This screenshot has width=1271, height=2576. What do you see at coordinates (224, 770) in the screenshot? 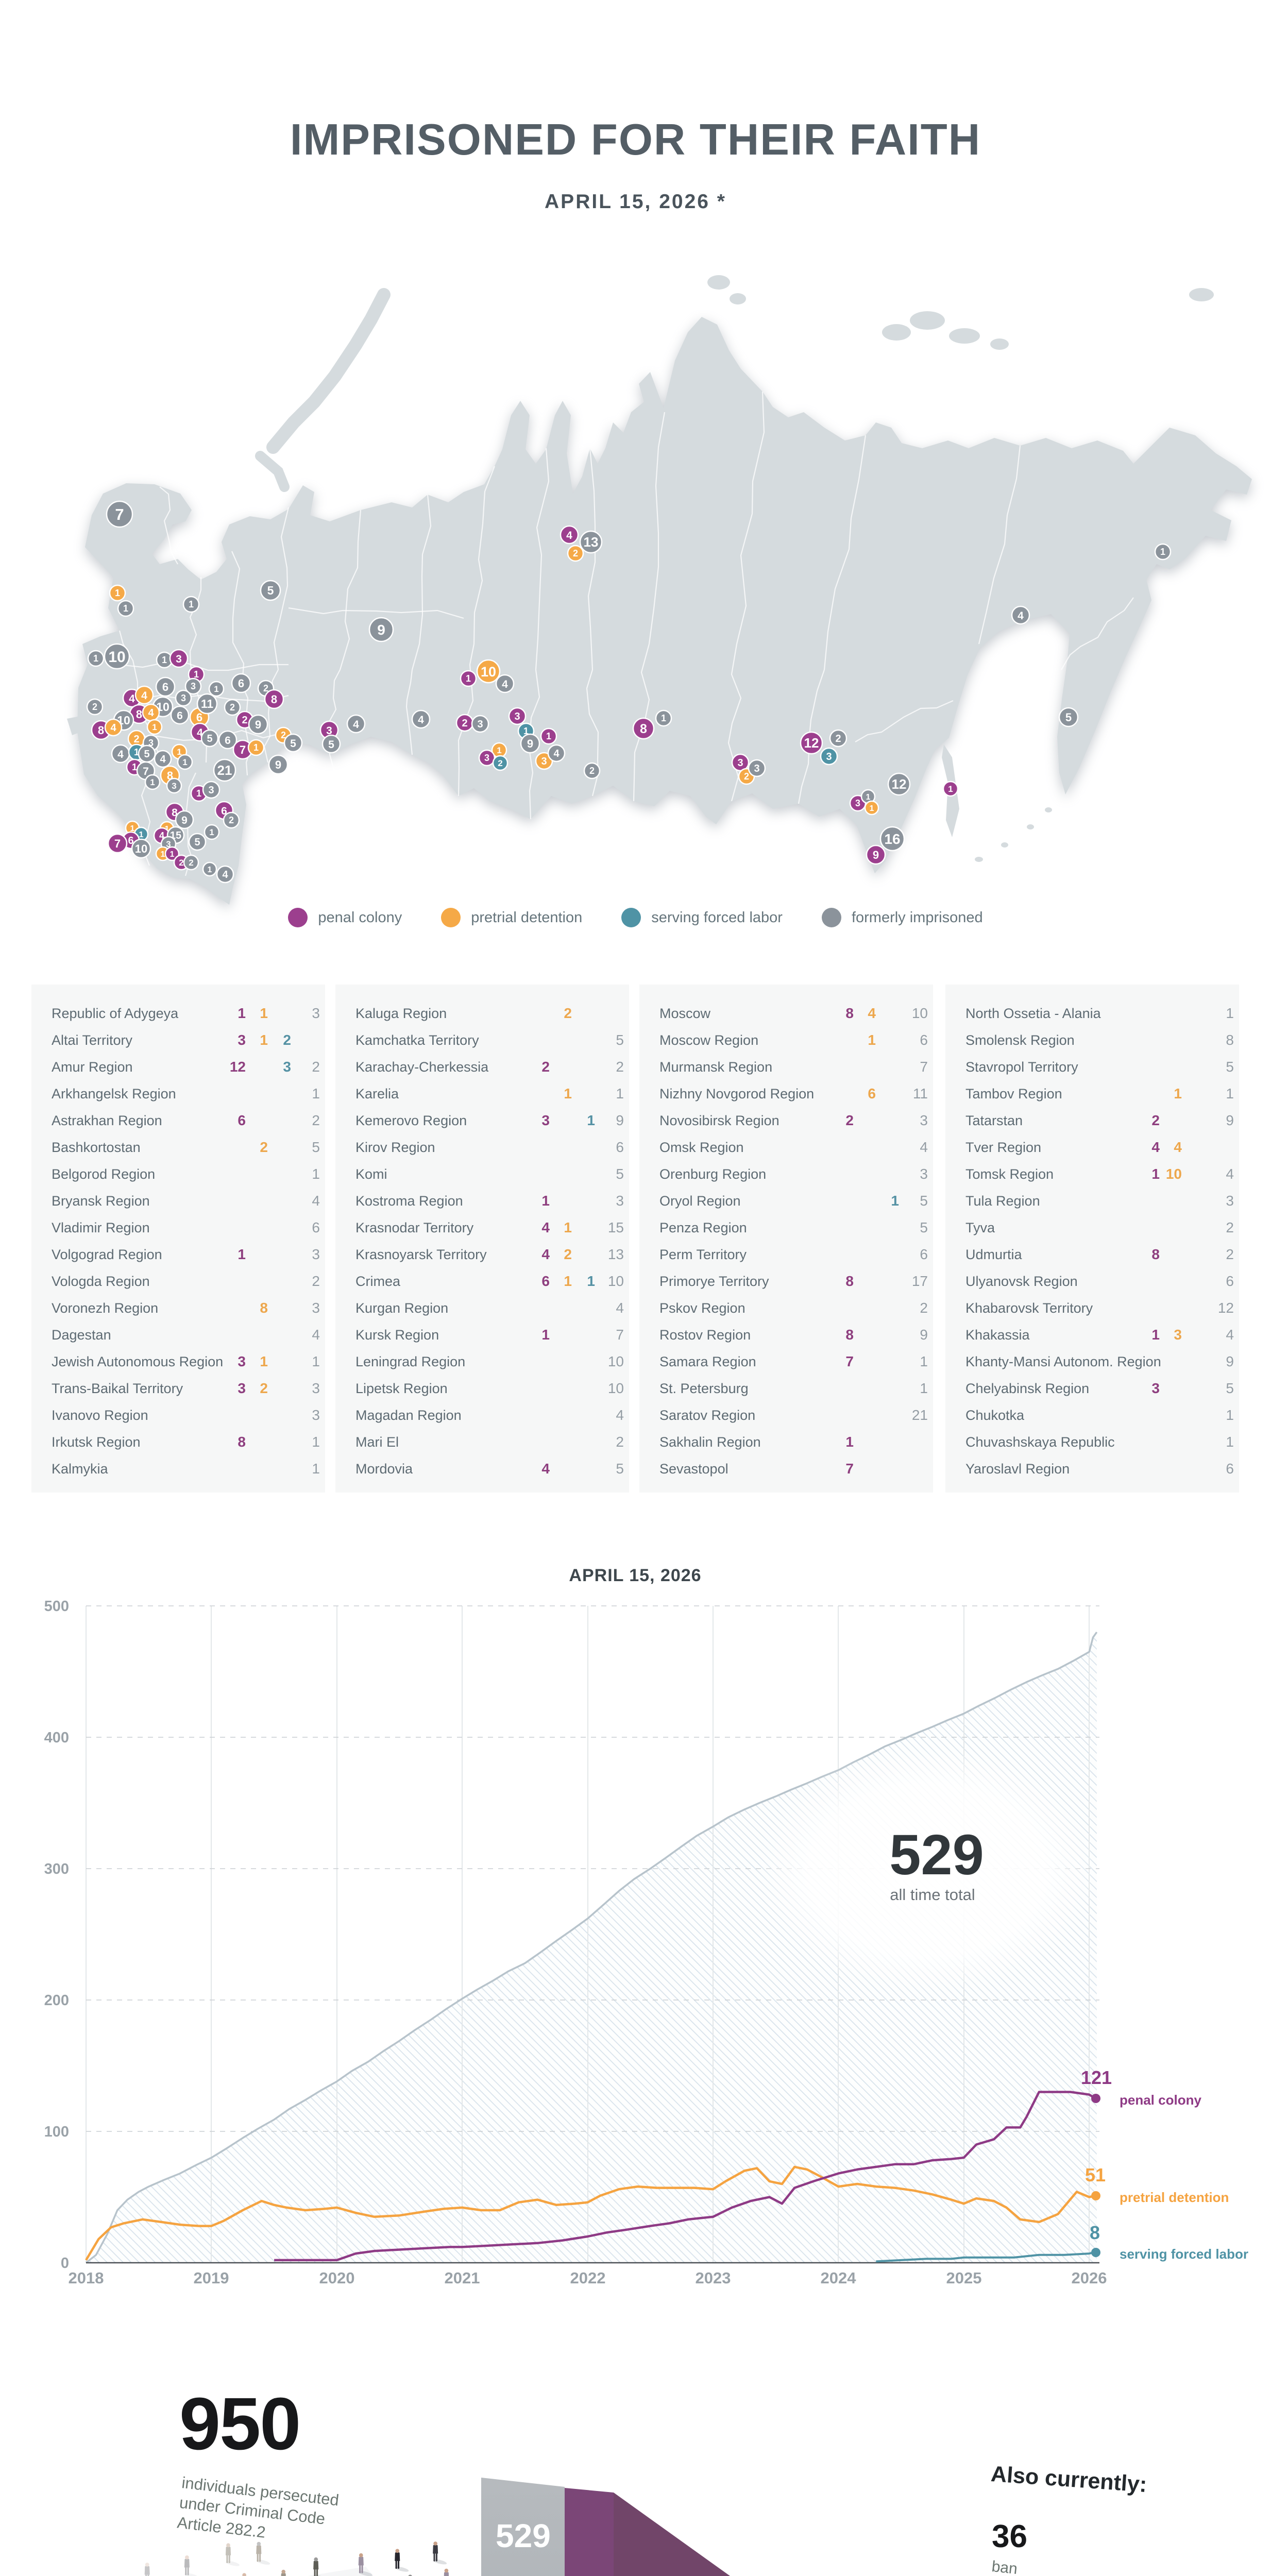
I see `svg-text: 21` at bounding box center [224, 770].